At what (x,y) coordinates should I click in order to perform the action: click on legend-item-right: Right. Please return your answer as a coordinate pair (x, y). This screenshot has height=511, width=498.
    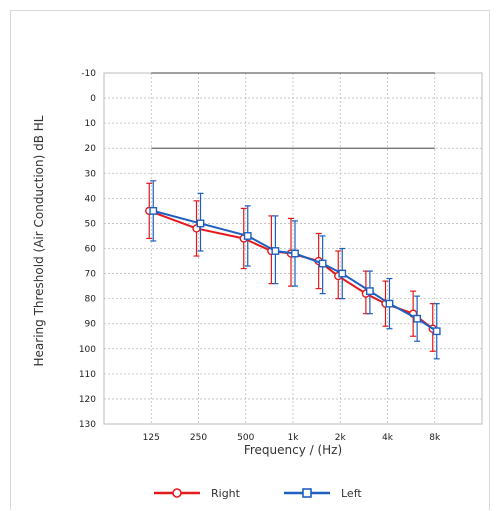
    Looking at the image, I should click on (197, 493).